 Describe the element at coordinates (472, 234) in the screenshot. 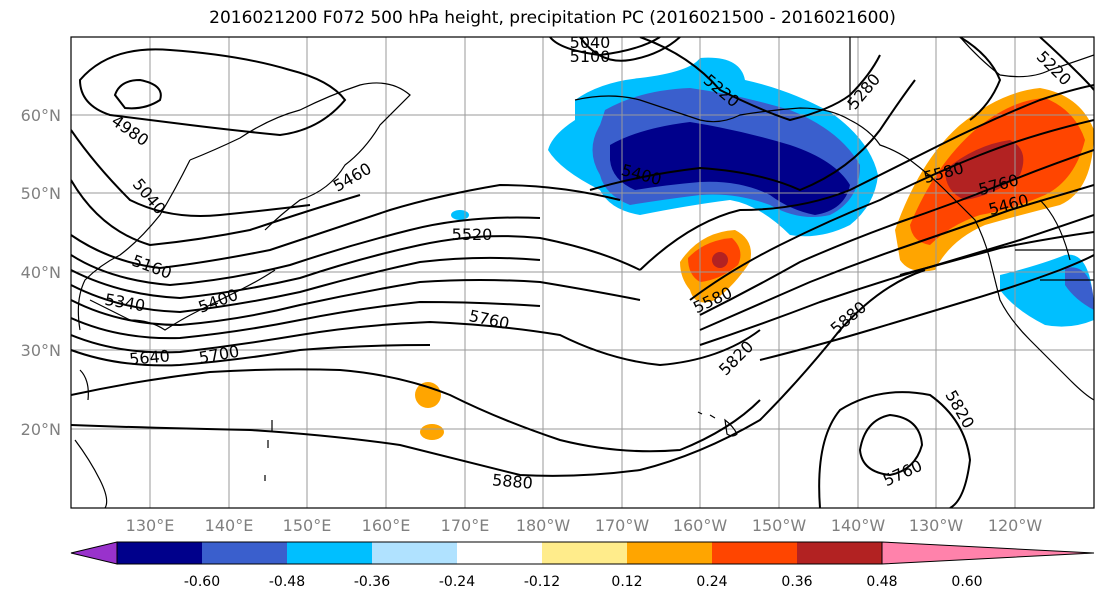

I see `contour-label: 5520` at that location.